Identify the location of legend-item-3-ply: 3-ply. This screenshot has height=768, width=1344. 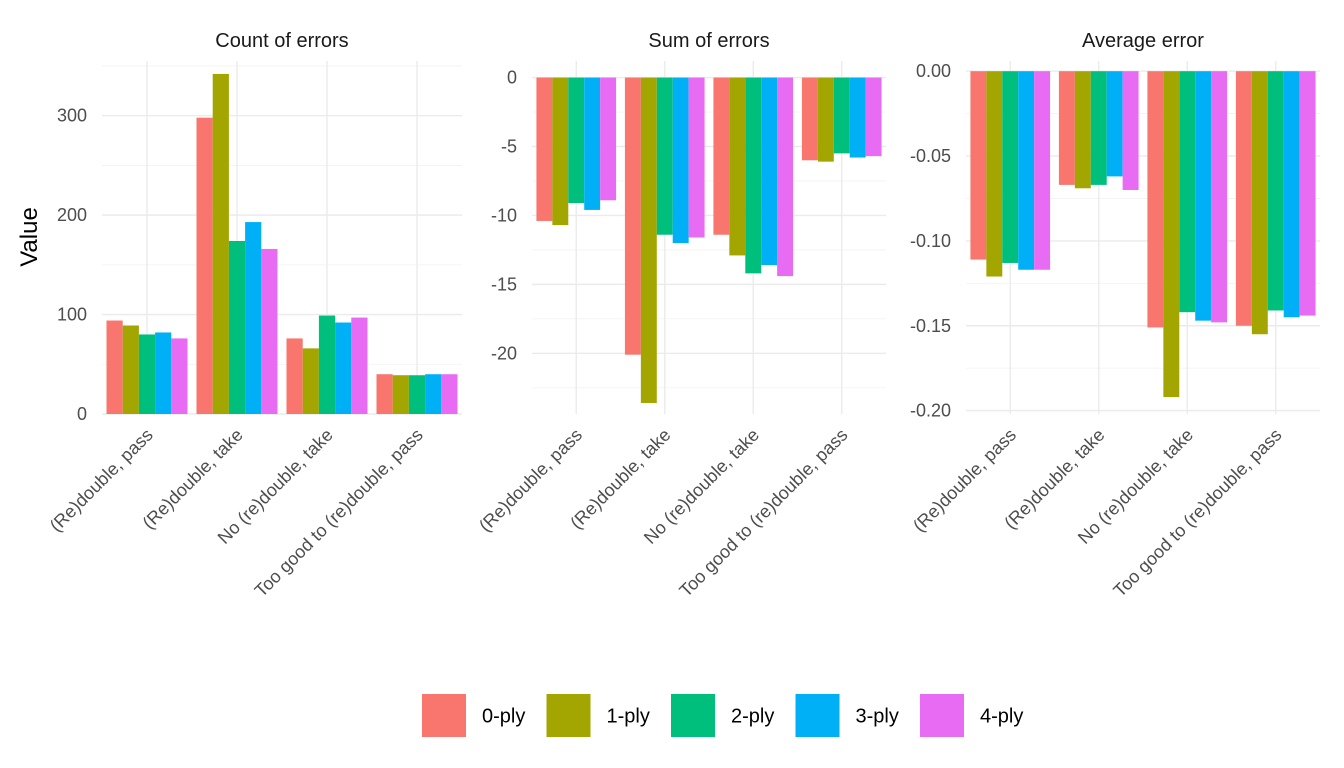
(847, 715).